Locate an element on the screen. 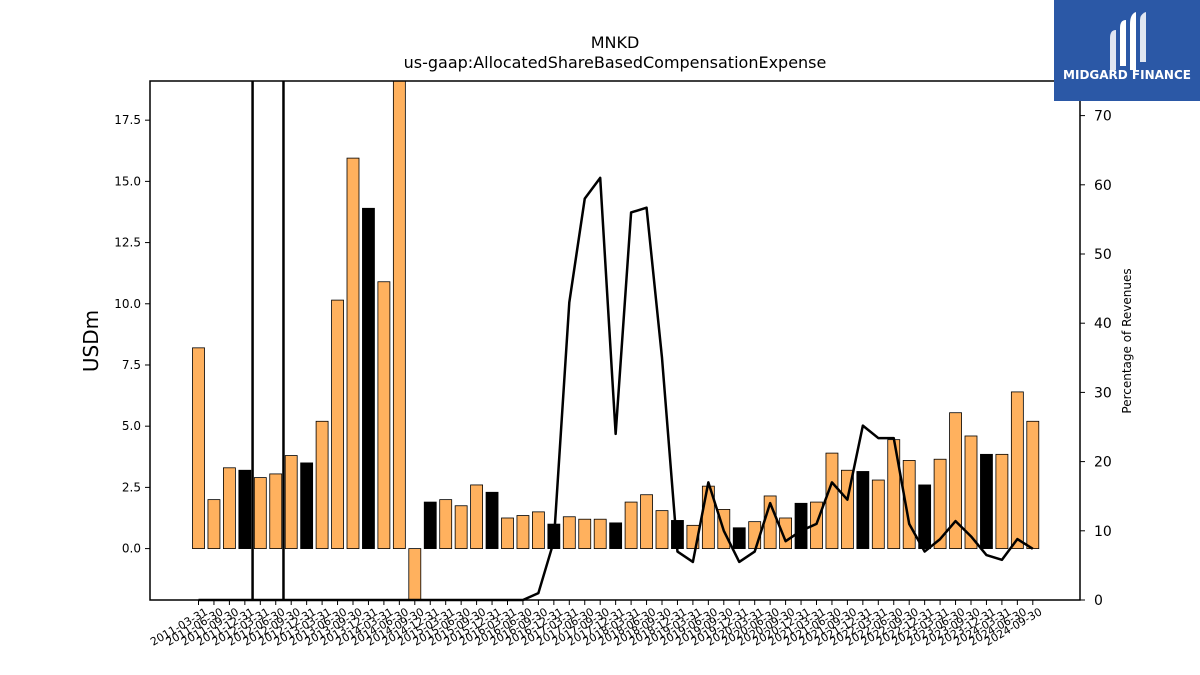  y2-tick-label: 70 is located at coordinates (1103, 117).